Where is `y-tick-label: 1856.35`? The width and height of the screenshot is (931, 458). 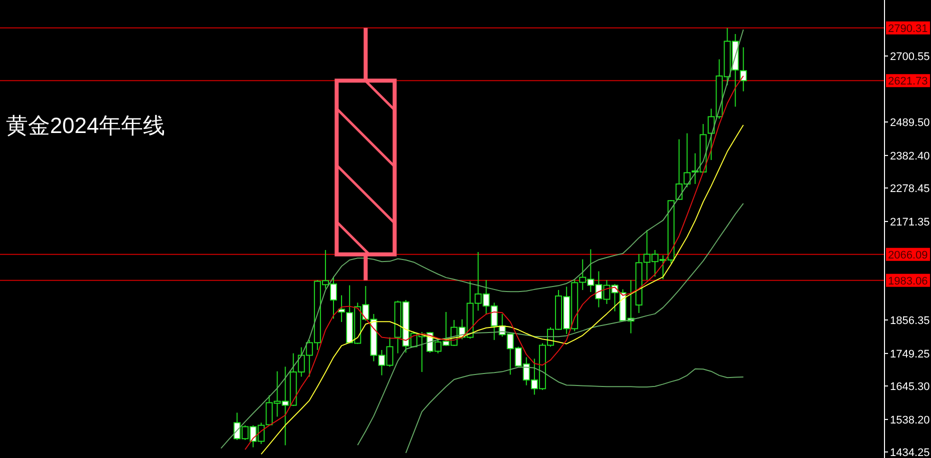
y-tick-label: 1856.35 is located at coordinates (910, 320).